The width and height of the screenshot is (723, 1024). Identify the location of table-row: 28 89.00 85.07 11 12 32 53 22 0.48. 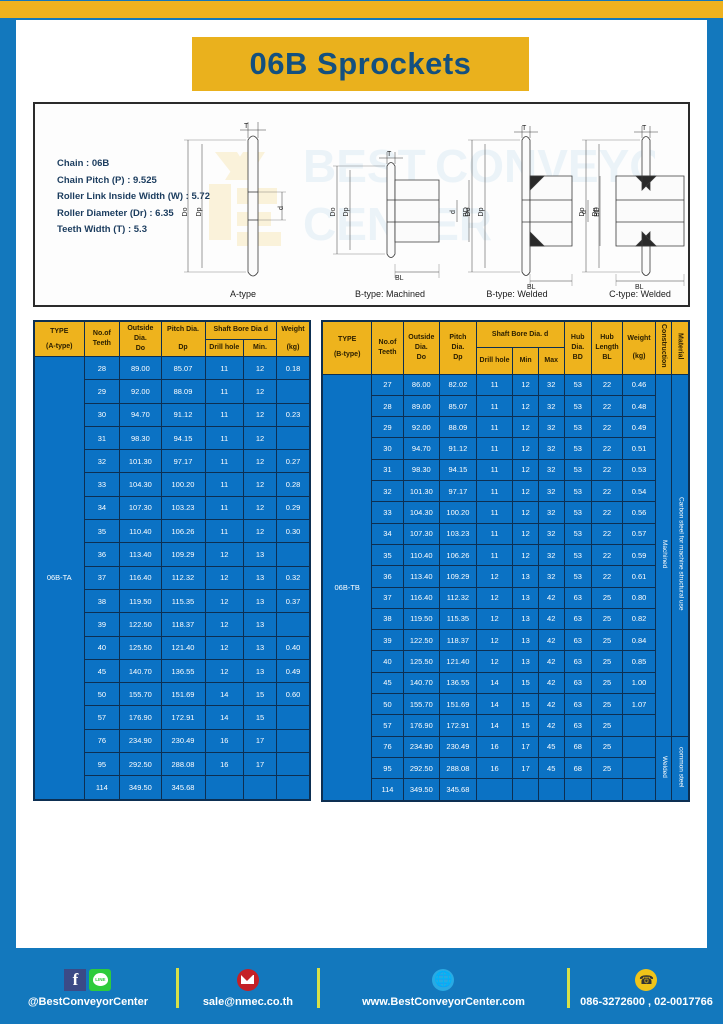
(506, 406).